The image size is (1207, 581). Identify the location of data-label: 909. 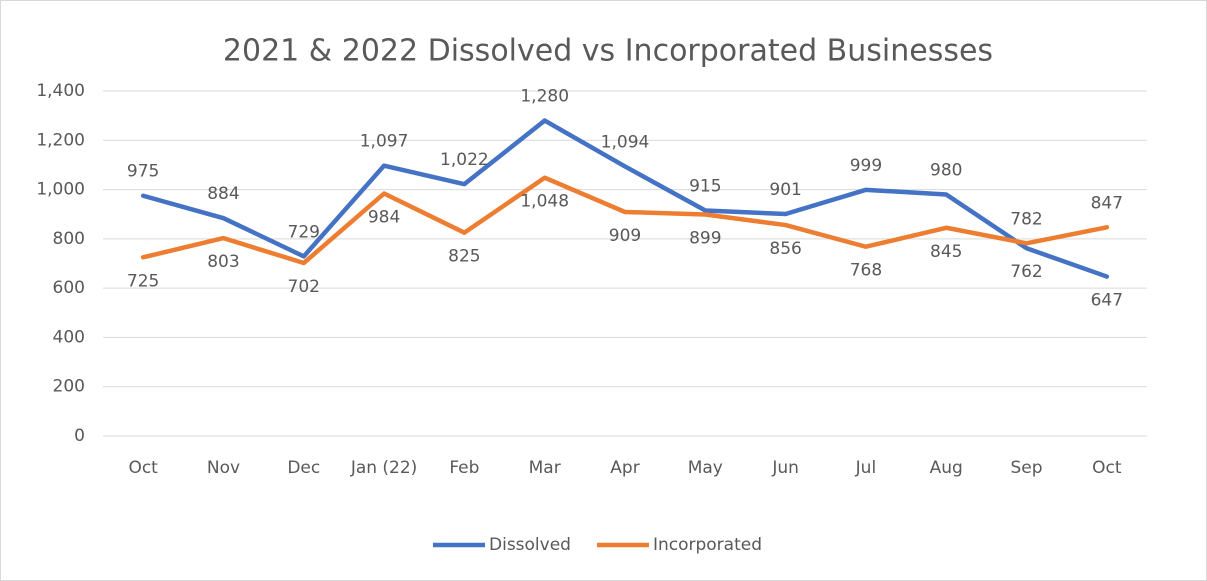
(625, 236).